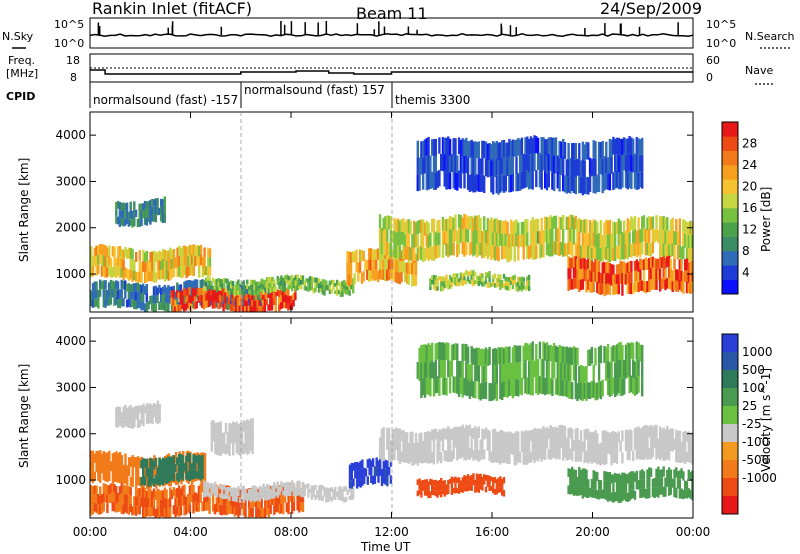 The image size is (800, 554). Describe the element at coordinates (651, 9) in the screenshot. I see `date-title: 24/Sep/2009` at that location.